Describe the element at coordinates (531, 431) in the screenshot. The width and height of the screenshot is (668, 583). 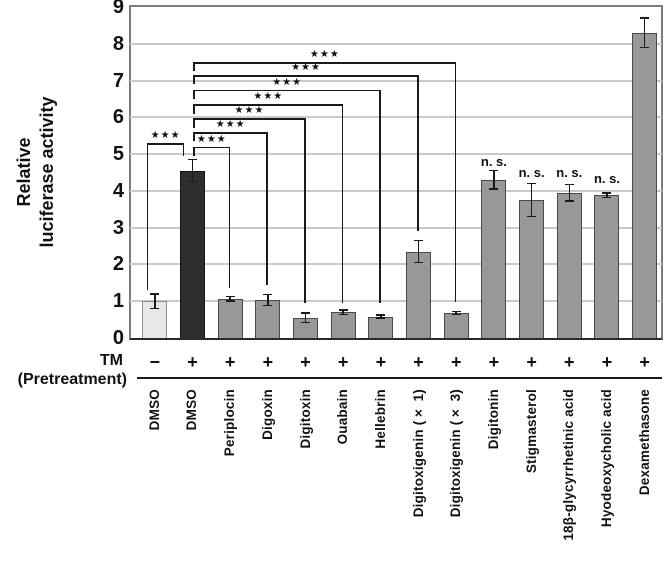
I see `x-label-stigmasterol-10: Stigmasterol` at that location.